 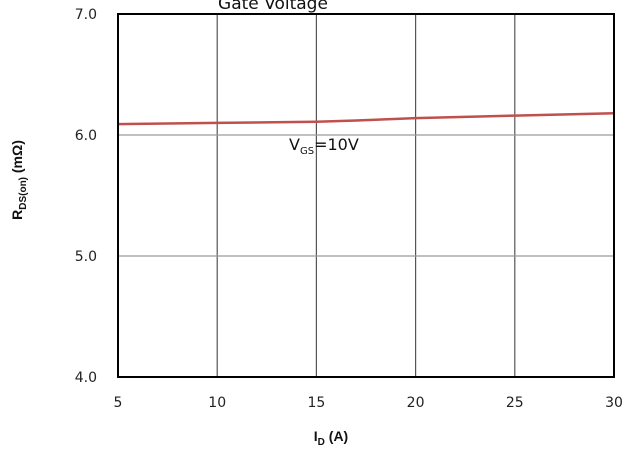 What do you see at coordinates (86, 378) in the screenshot?
I see `y-tick-label: 4.0` at bounding box center [86, 378].